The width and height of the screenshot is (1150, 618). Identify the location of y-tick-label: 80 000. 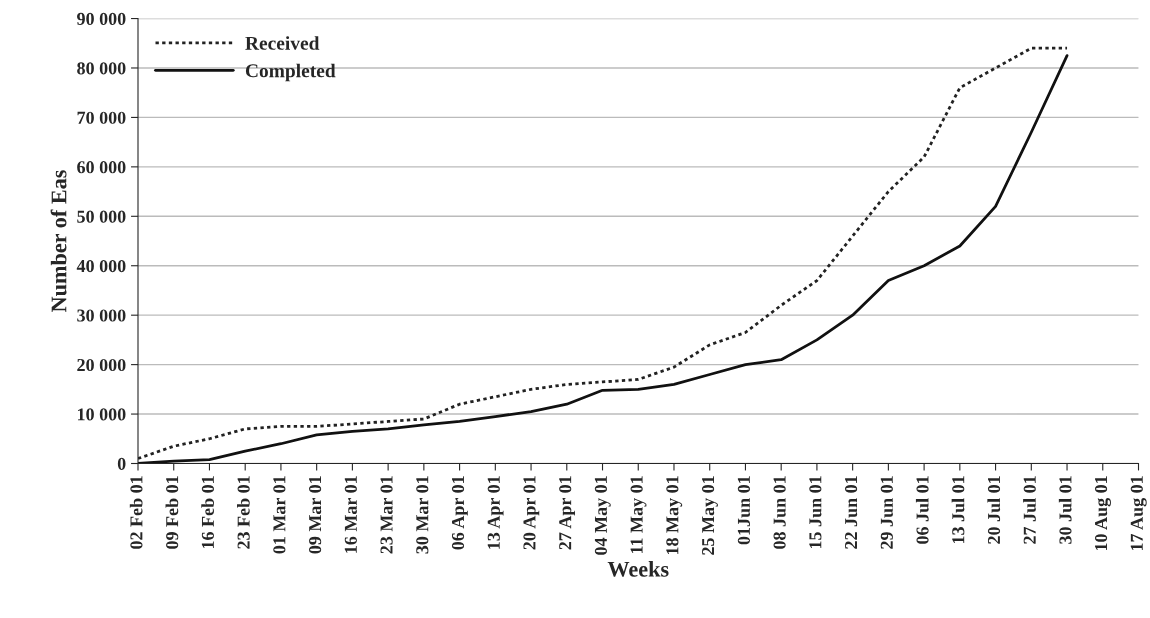
(101, 68).